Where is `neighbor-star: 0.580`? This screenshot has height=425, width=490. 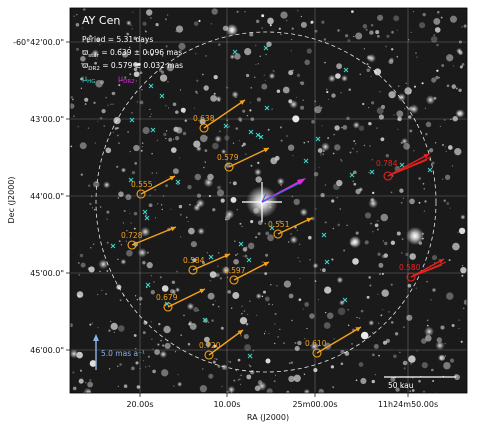 neighbor-star: 0.580 is located at coordinates (423, 270).